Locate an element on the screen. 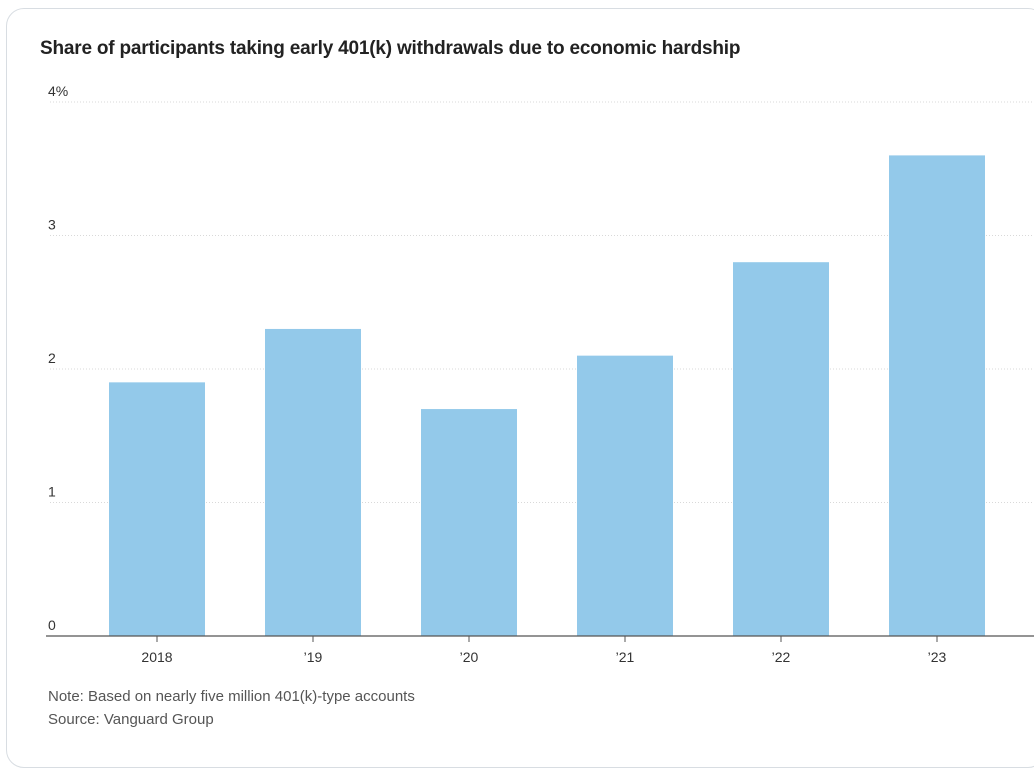 This screenshot has height=768, width=1034. y-tick-label: 1 is located at coordinates (52, 492).